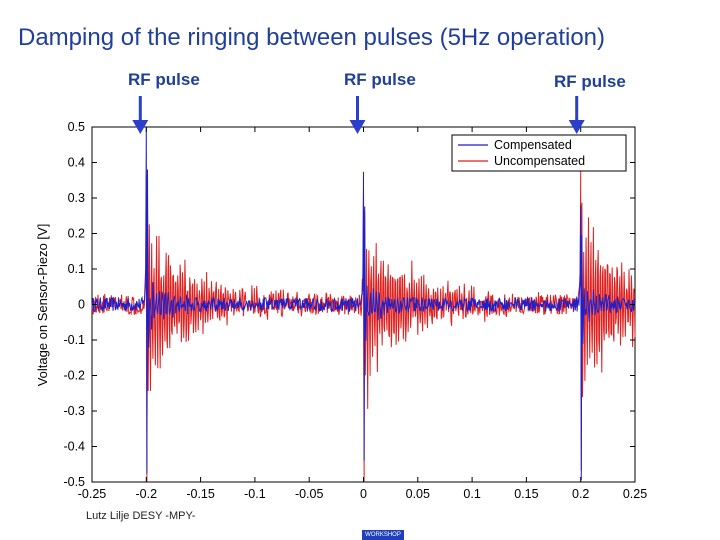 This screenshot has height=540, width=720. I want to click on y-axis-label: Voltage on Sensor-Piezo [V], so click(42, 305).